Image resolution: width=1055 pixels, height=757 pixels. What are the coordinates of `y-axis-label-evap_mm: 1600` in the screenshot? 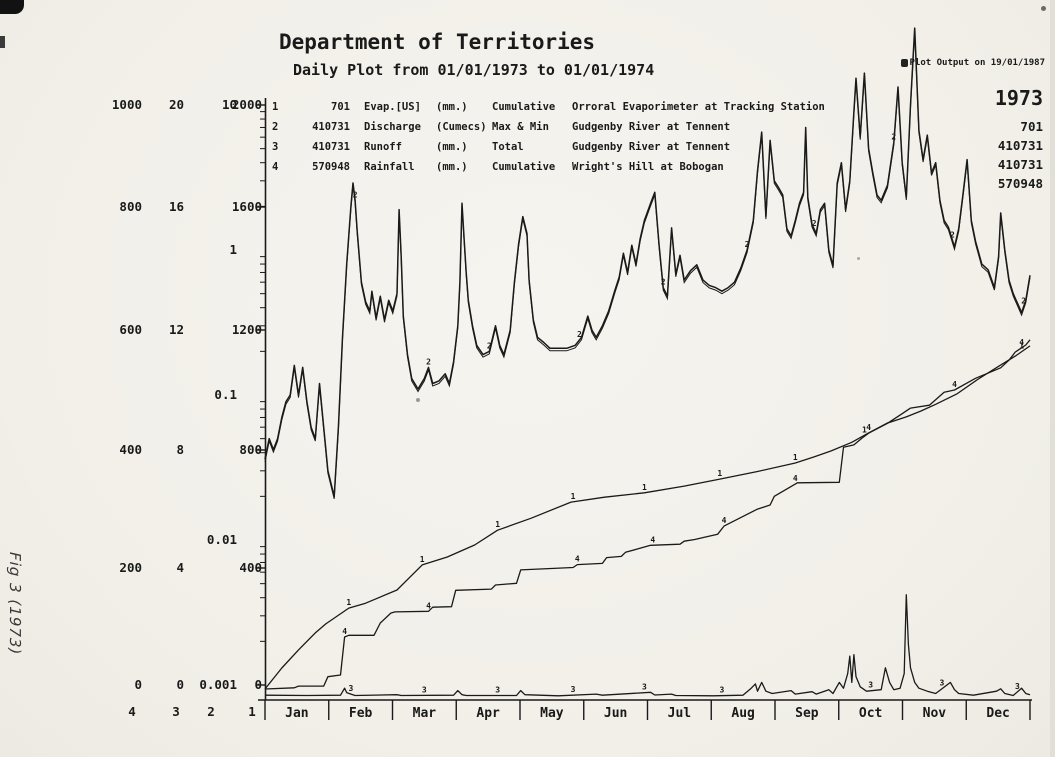 It's located at (247, 206).